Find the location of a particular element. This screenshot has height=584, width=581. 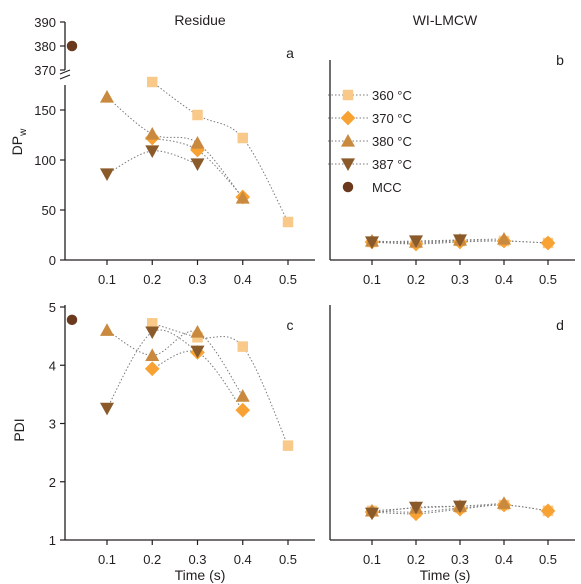

panel-c-plot is located at coordinates (180, 382).